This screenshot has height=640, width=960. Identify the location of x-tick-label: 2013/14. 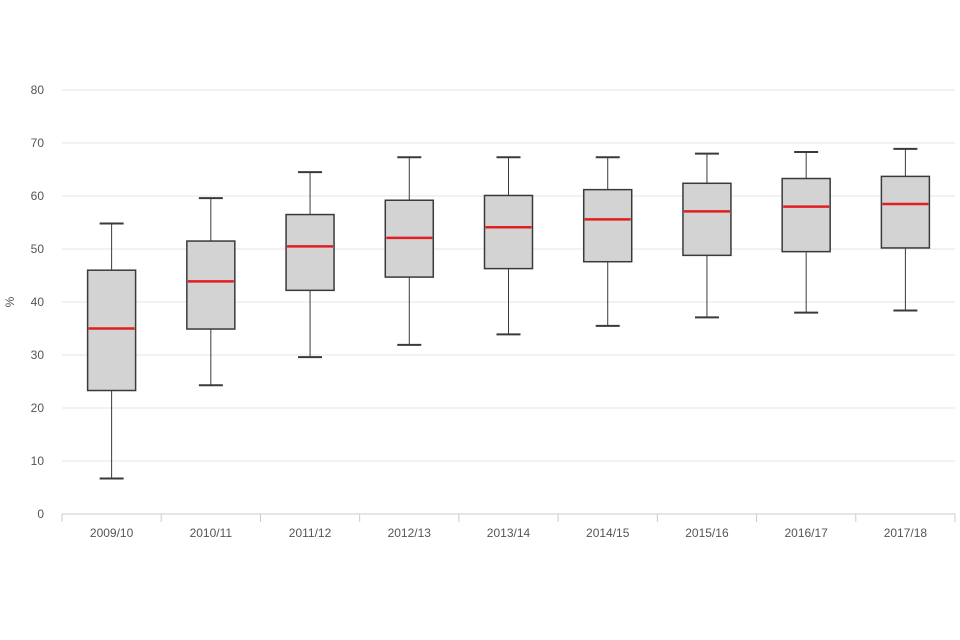
(509, 533).